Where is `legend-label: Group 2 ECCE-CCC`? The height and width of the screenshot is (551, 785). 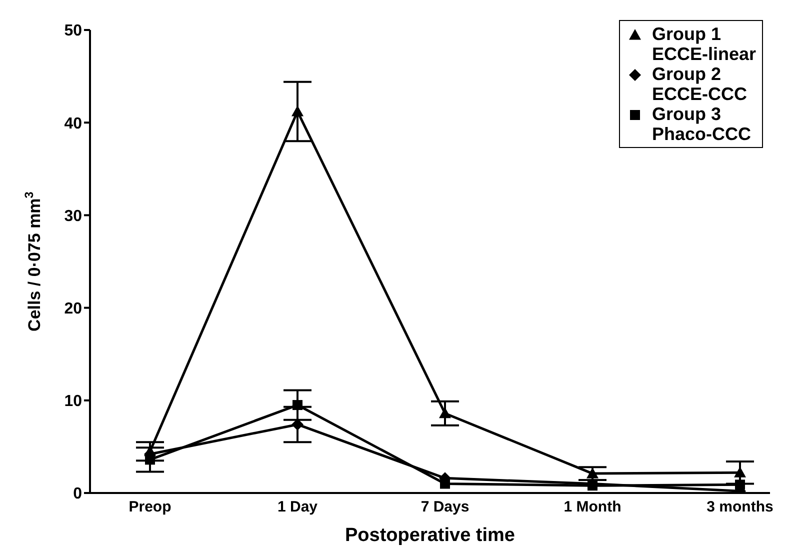 legend-label: Group 2 ECCE-CCC is located at coordinates (699, 84).